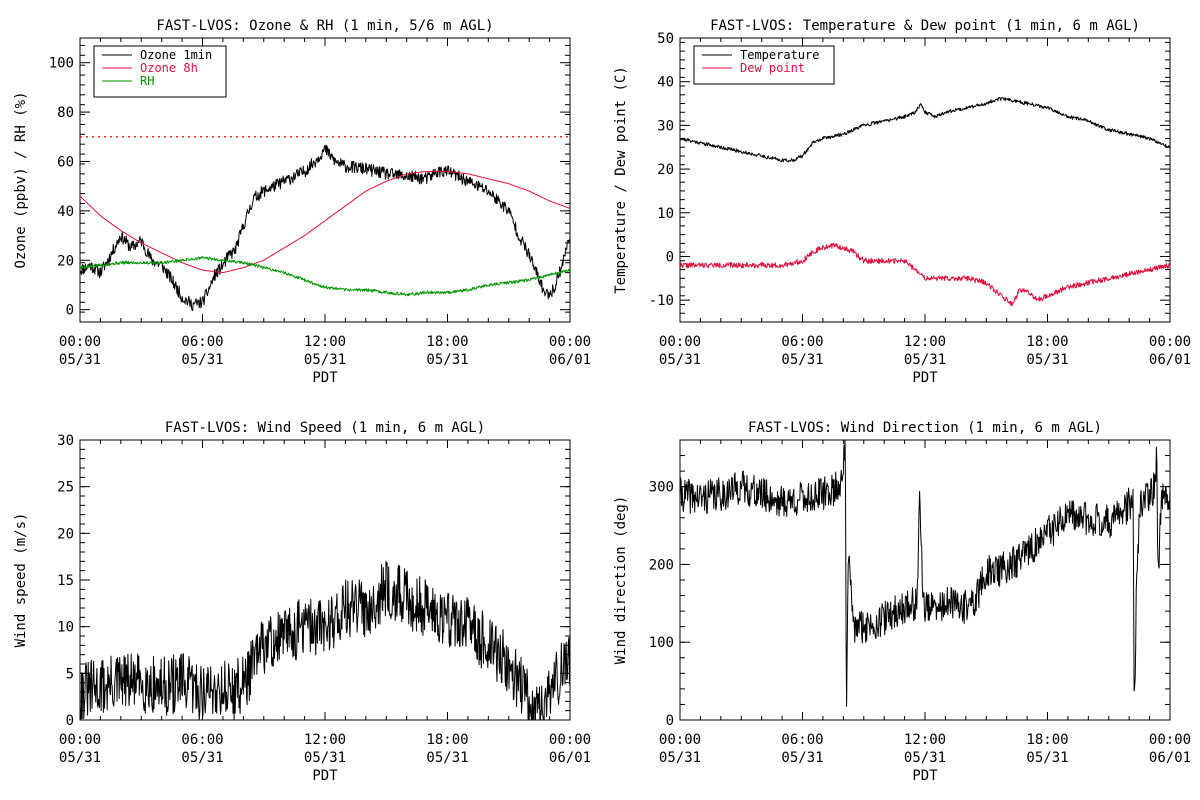 The image size is (1200, 800). What do you see at coordinates (621, 180) in the screenshot?
I see `y-axis-label: Temperature / Dew point (C)` at bounding box center [621, 180].